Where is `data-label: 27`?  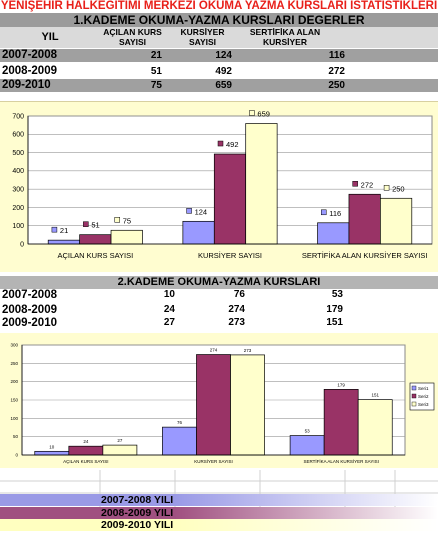
data-label: 27 is located at coordinates (120, 440).